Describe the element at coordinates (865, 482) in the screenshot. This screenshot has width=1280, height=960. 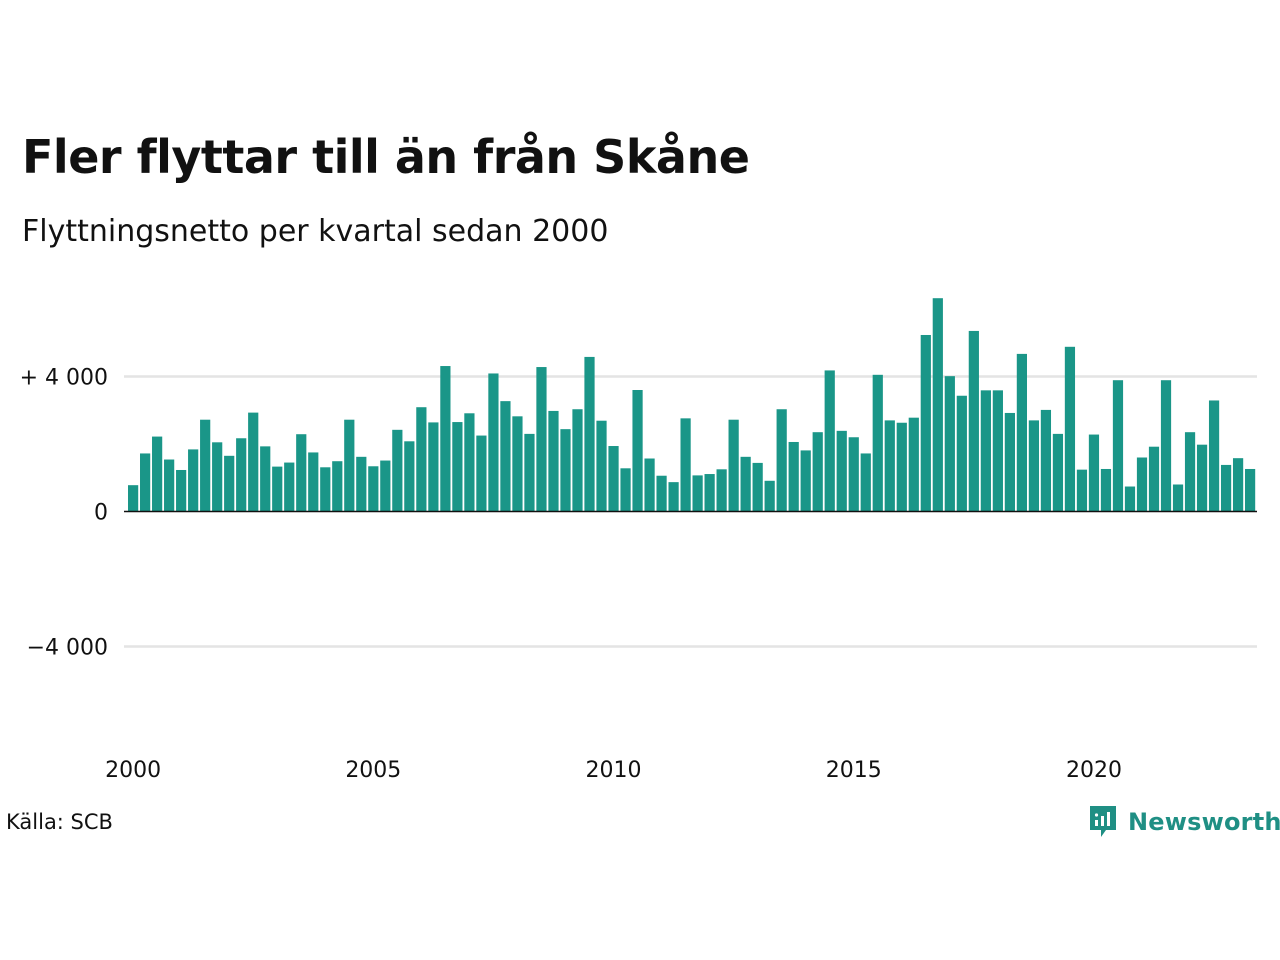
I see `bar-2015K2` at that location.